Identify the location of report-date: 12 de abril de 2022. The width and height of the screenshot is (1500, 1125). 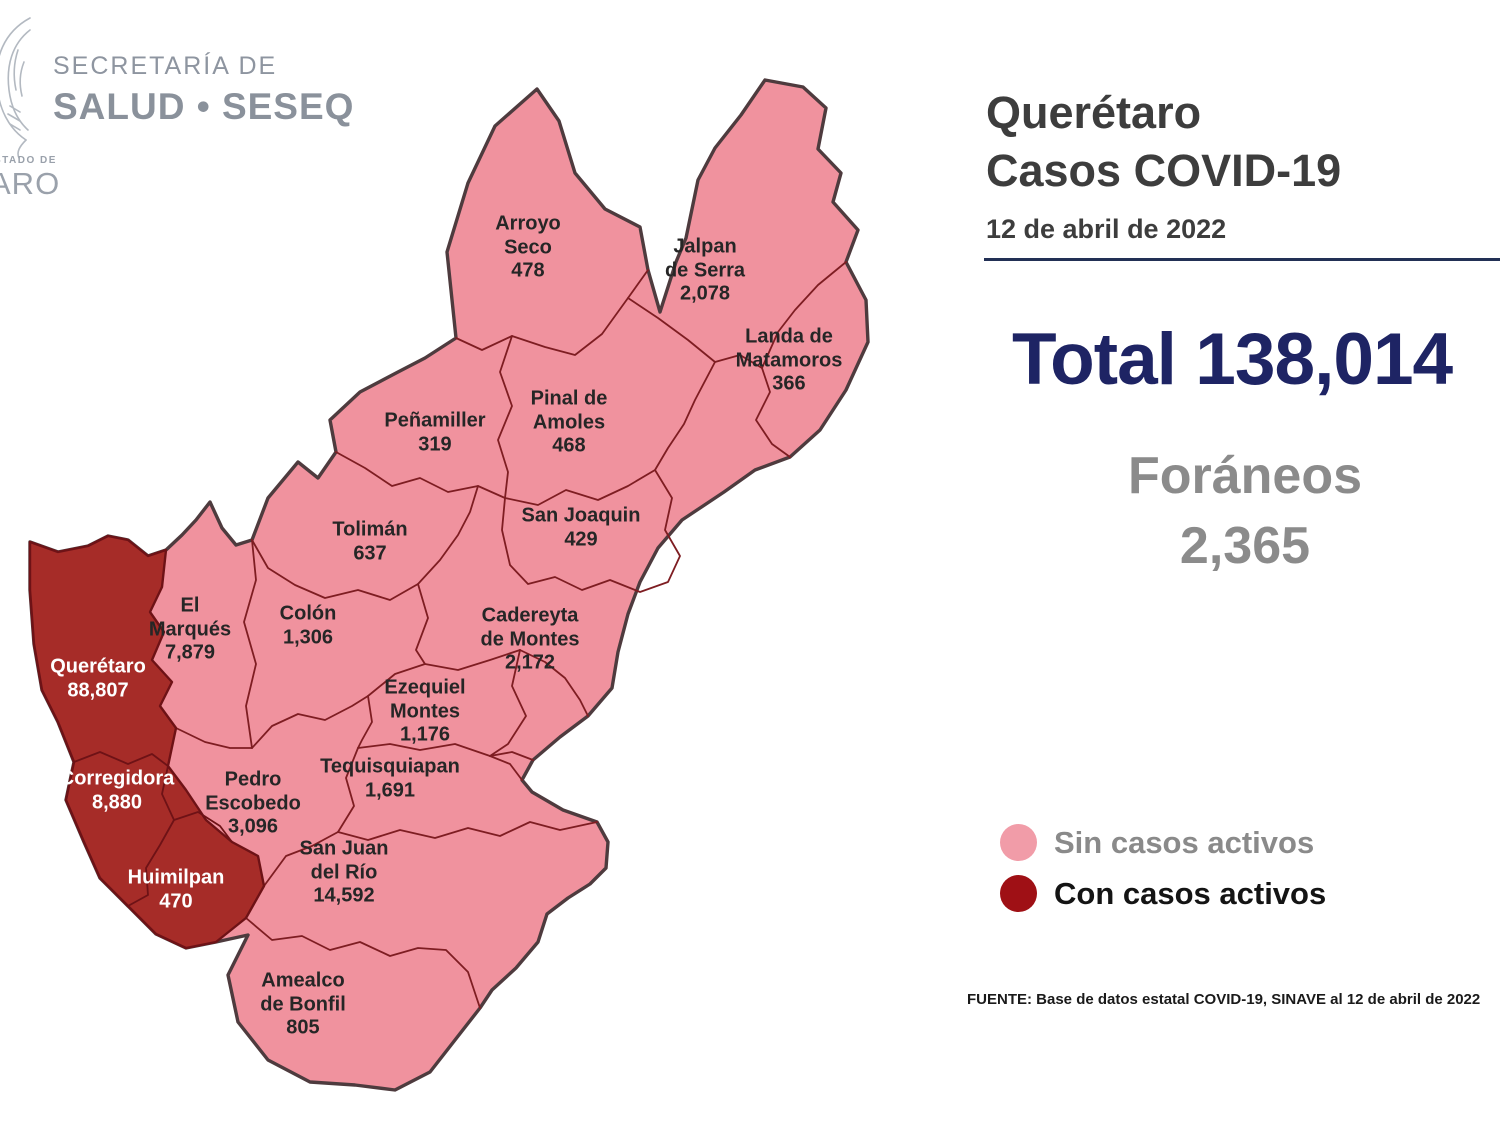
(1106, 229).